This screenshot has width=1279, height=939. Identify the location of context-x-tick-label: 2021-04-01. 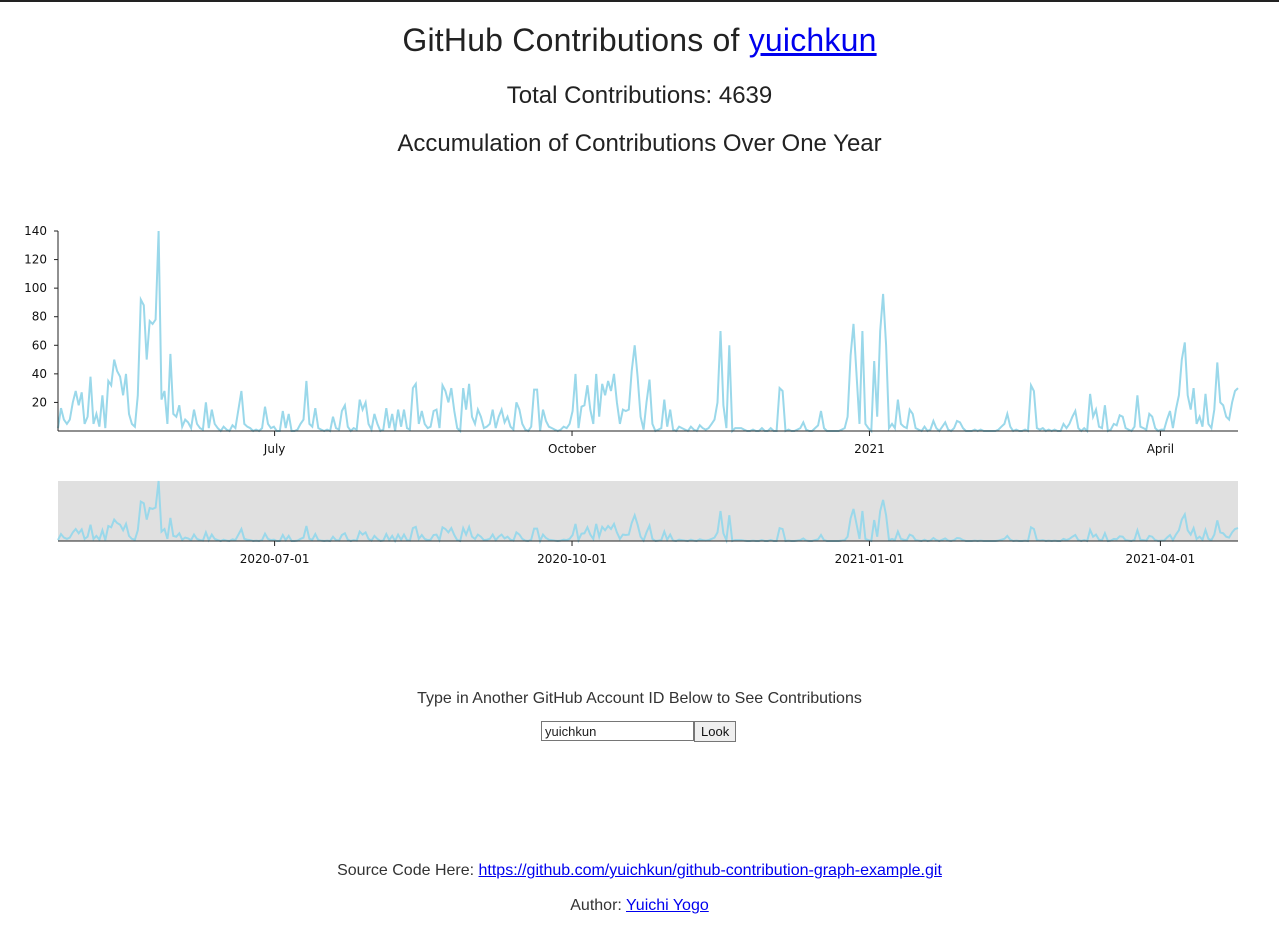
(1161, 559).